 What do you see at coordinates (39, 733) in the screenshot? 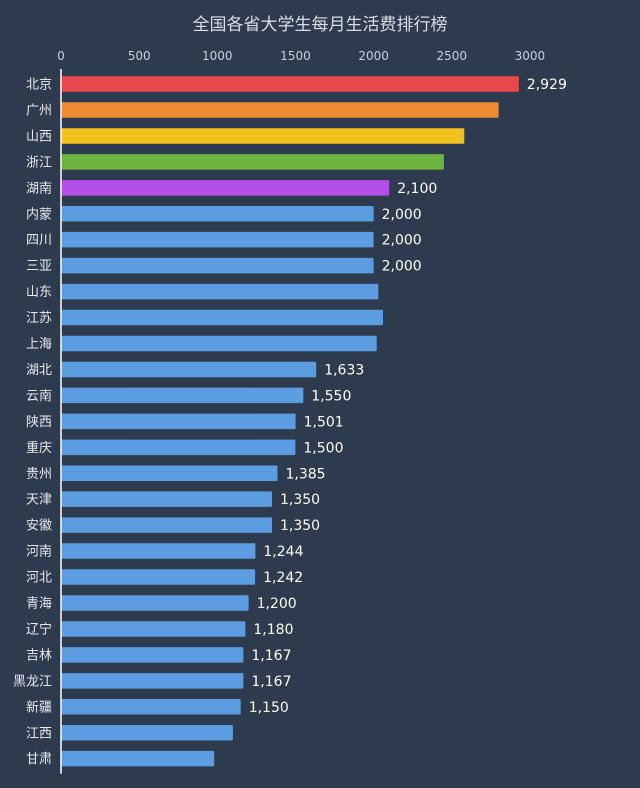
I see `category-label: 江西` at bounding box center [39, 733].